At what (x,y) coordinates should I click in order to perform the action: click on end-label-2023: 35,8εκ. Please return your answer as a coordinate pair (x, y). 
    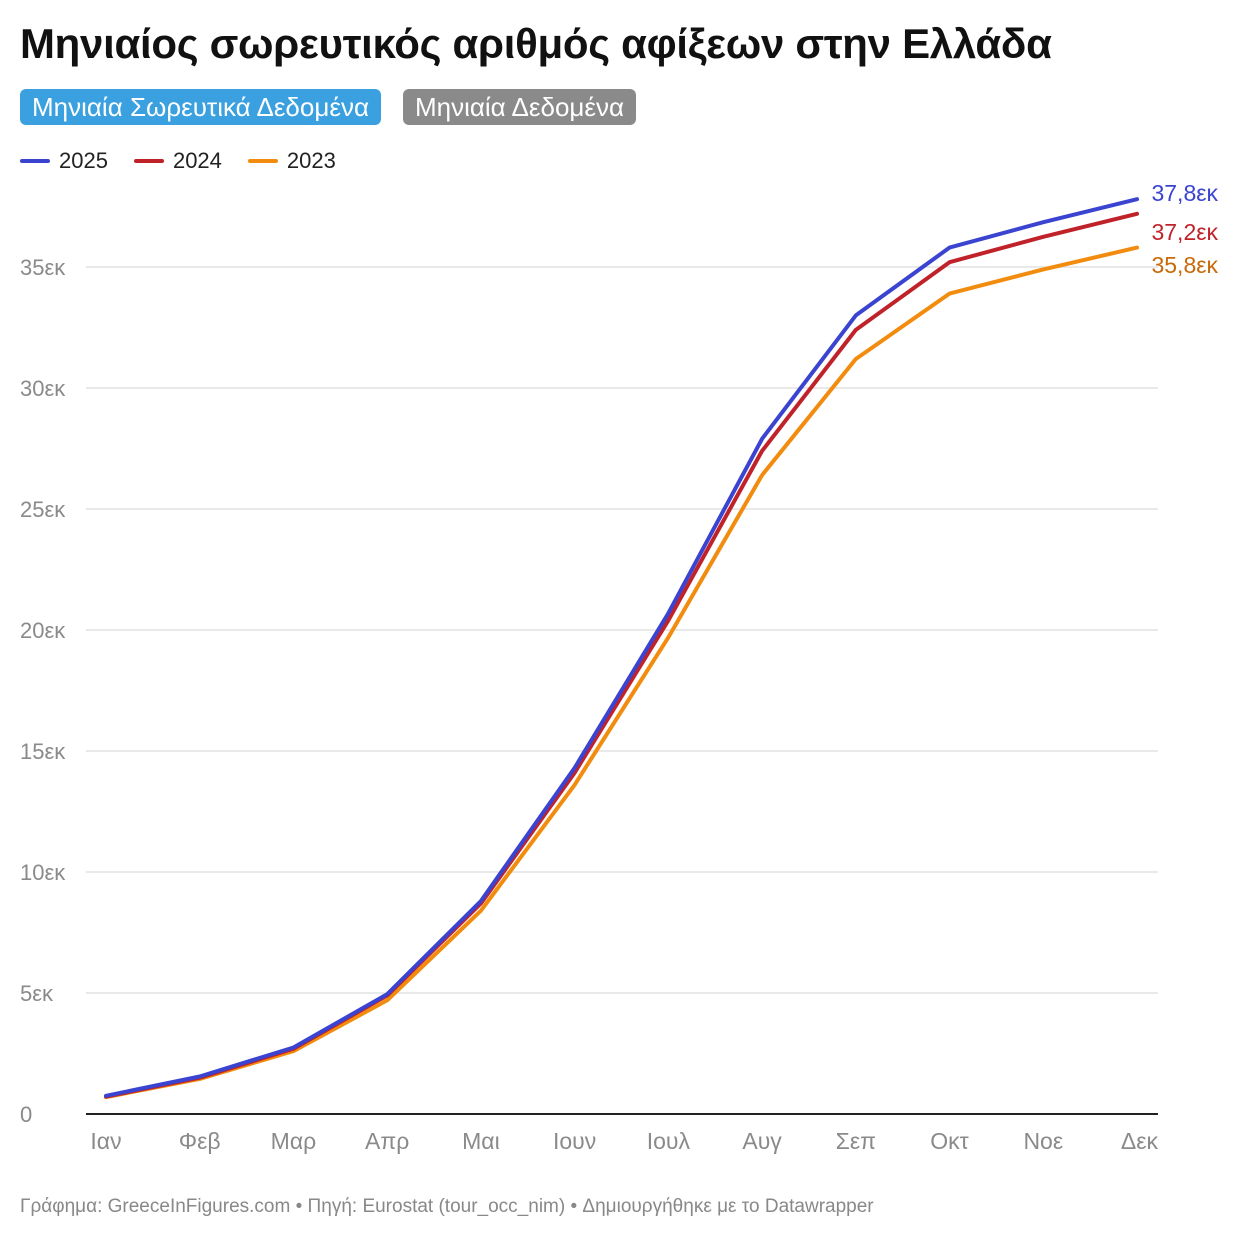
    Looking at the image, I should click on (1184, 265).